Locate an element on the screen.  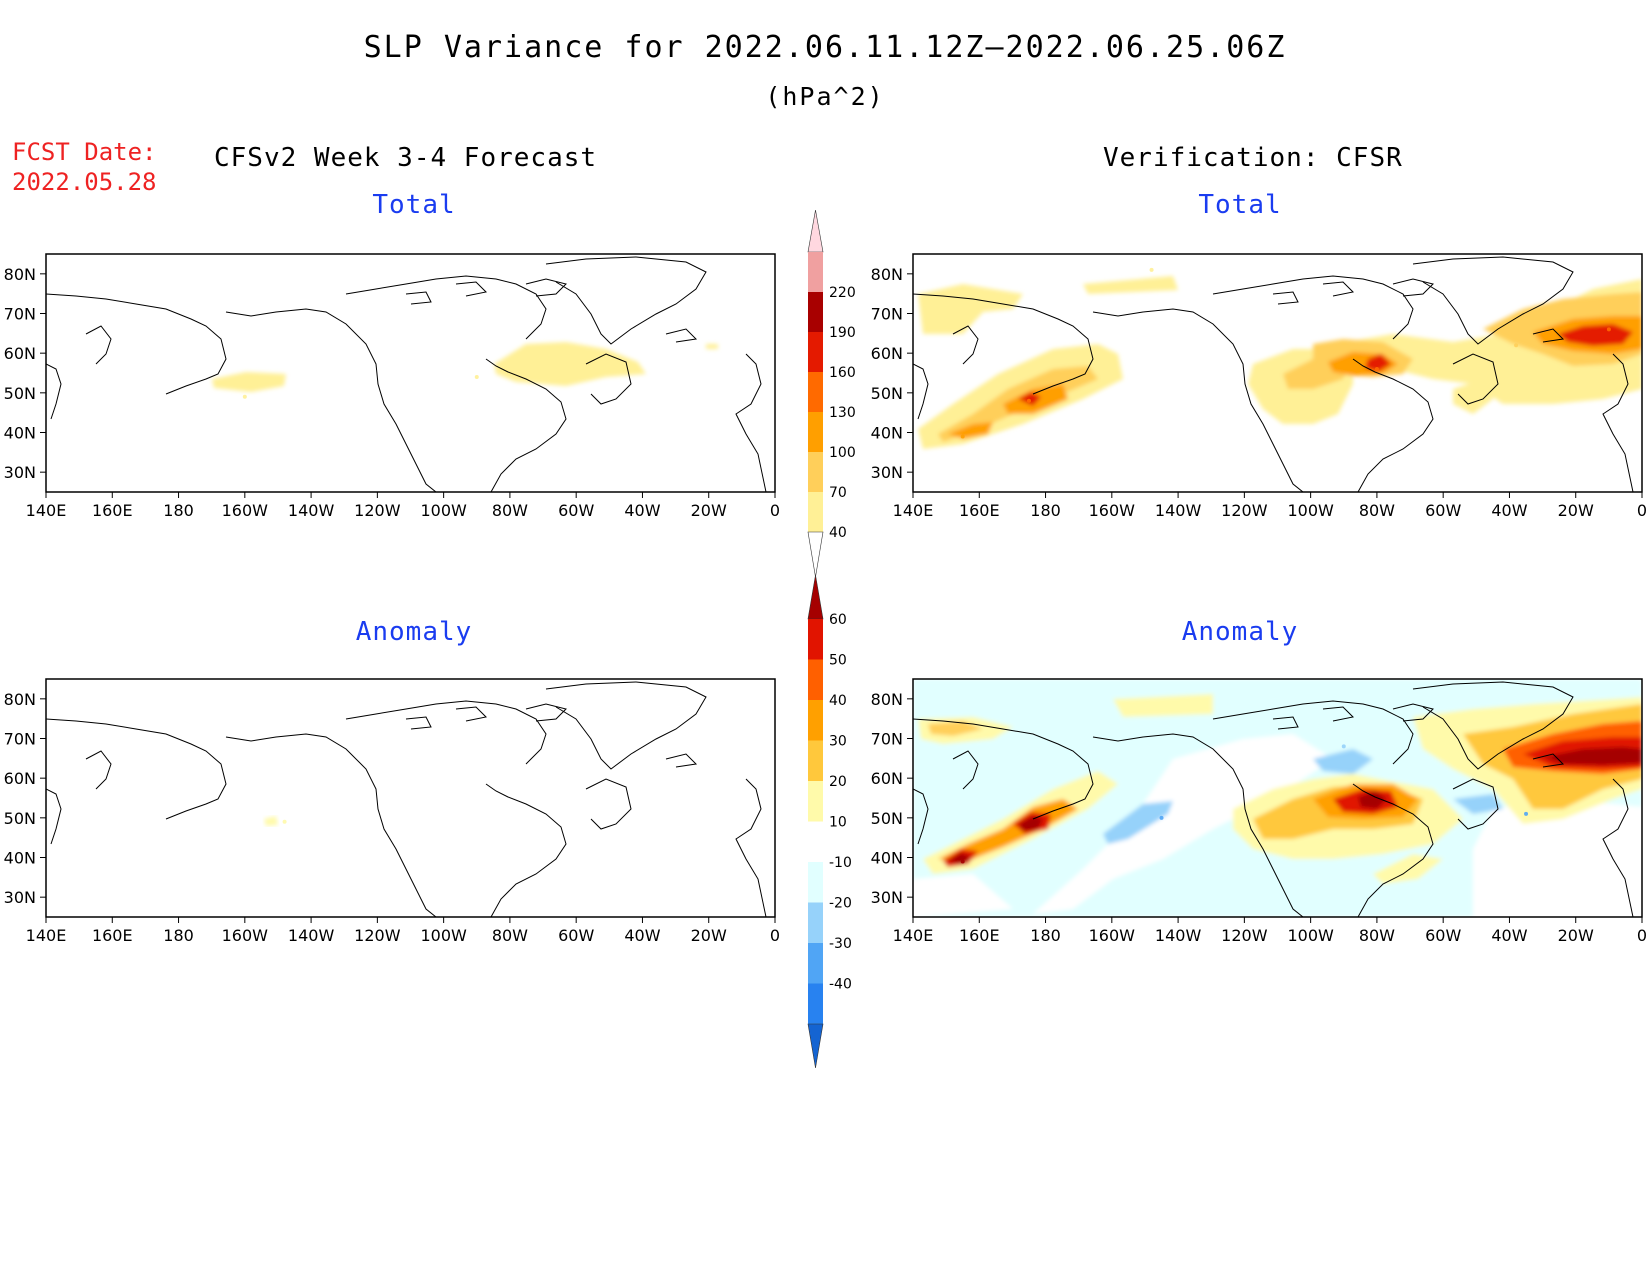
colorbar-anomaly-label: -10 is located at coordinates (840, 863).